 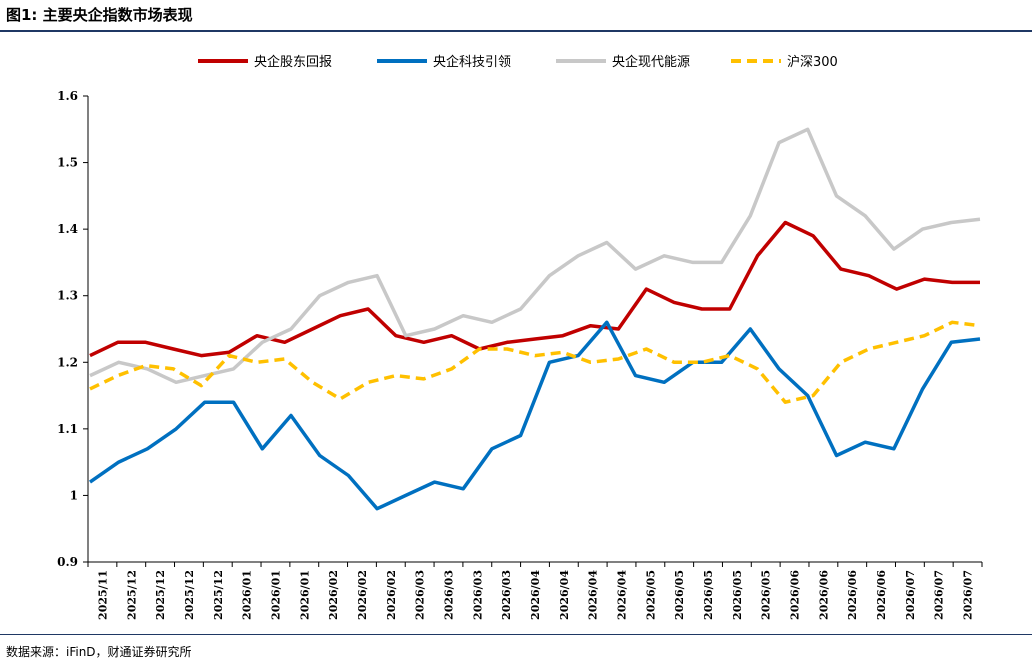 I want to click on top-divider, so click(x=516, y=31).